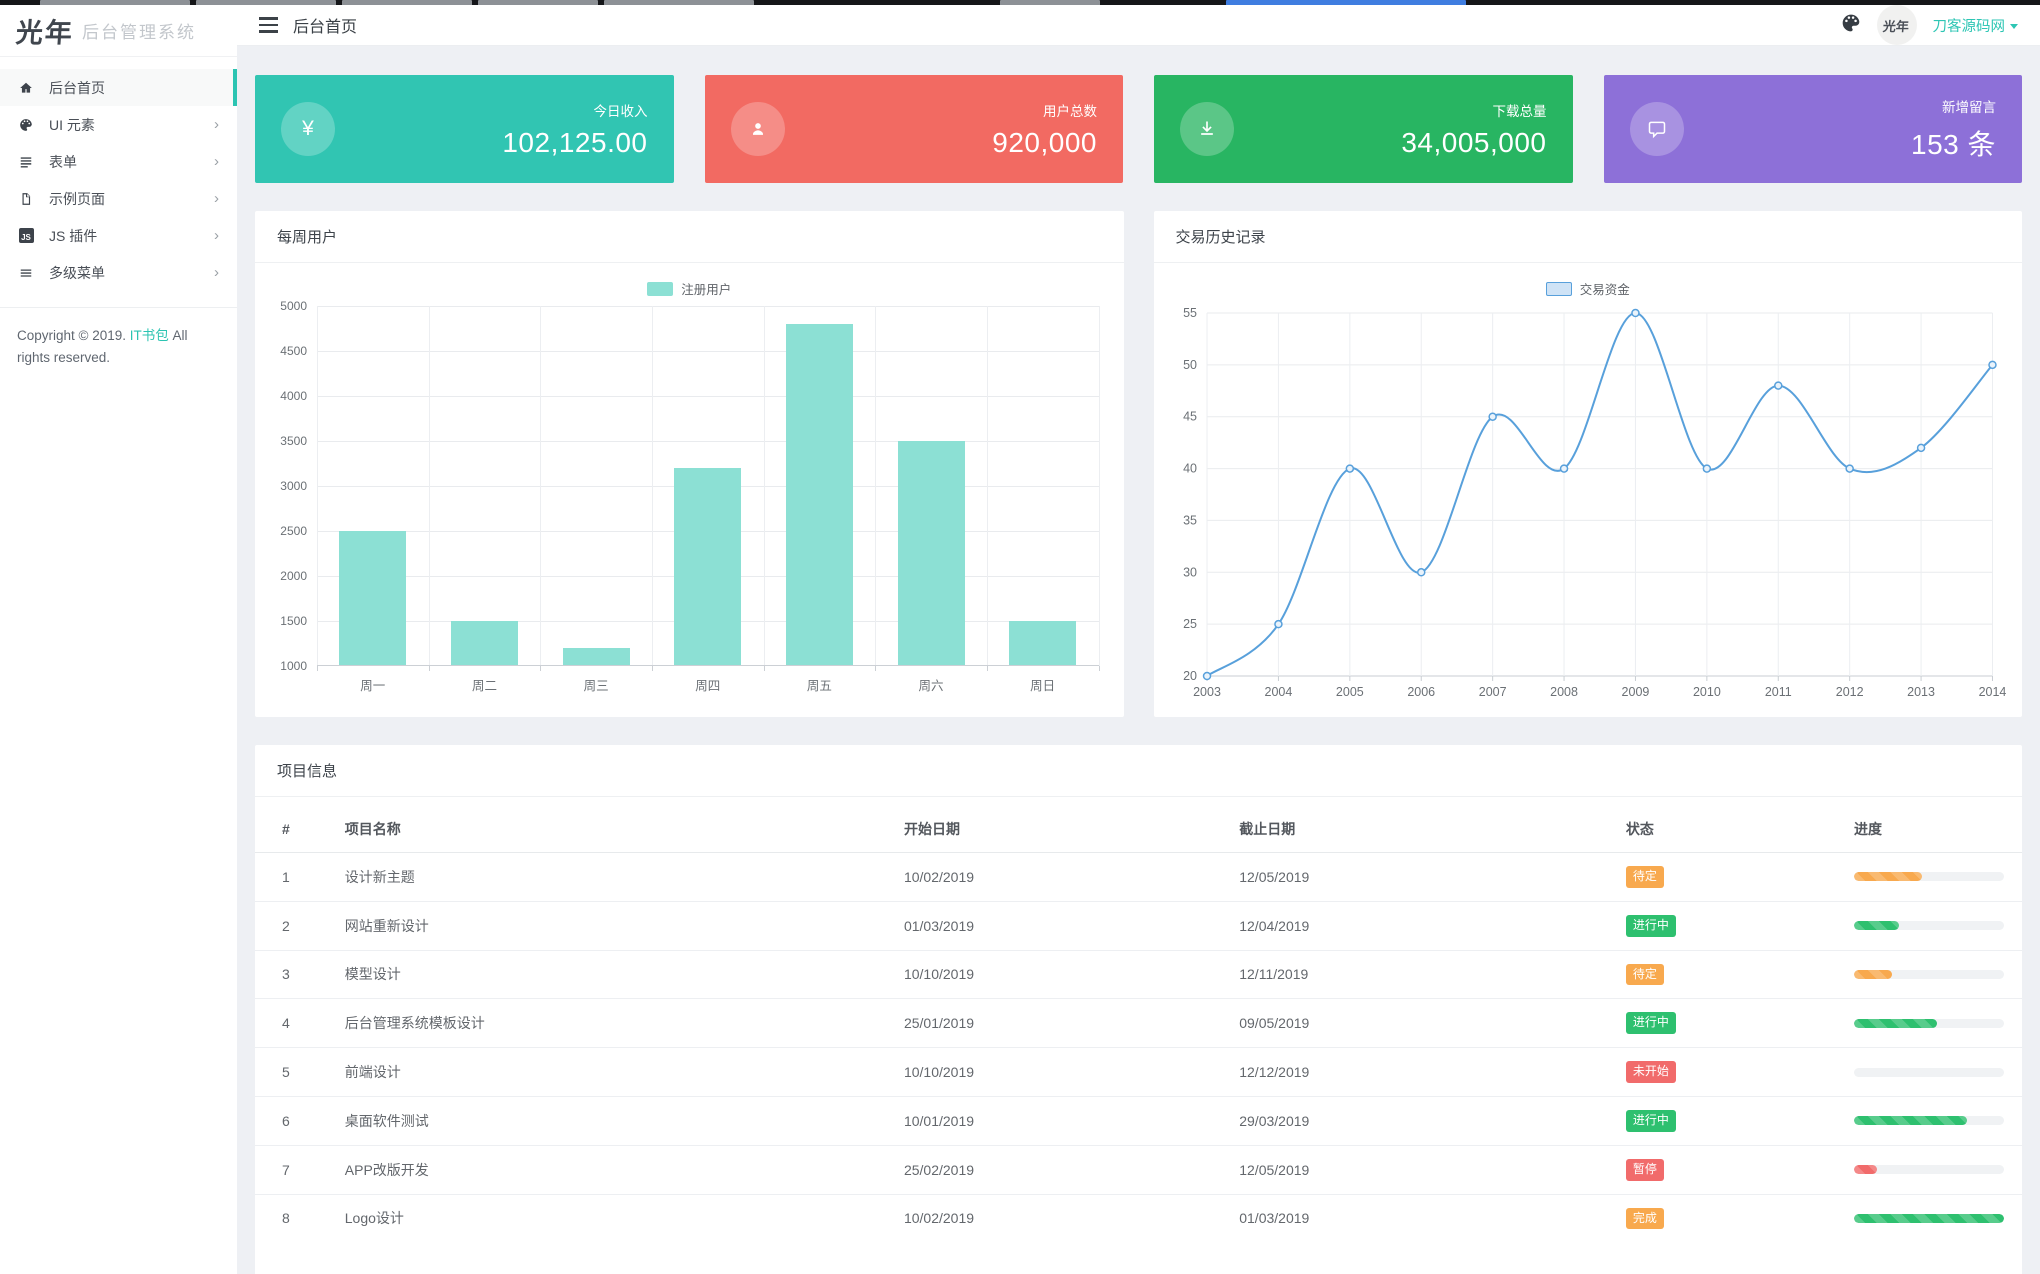 The height and width of the screenshot is (1274, 2040). What do you see at coordinates (293, 666) in the screenshot?
I see `y-axis-tick-label: 1000` at bounding box center [293, 666].